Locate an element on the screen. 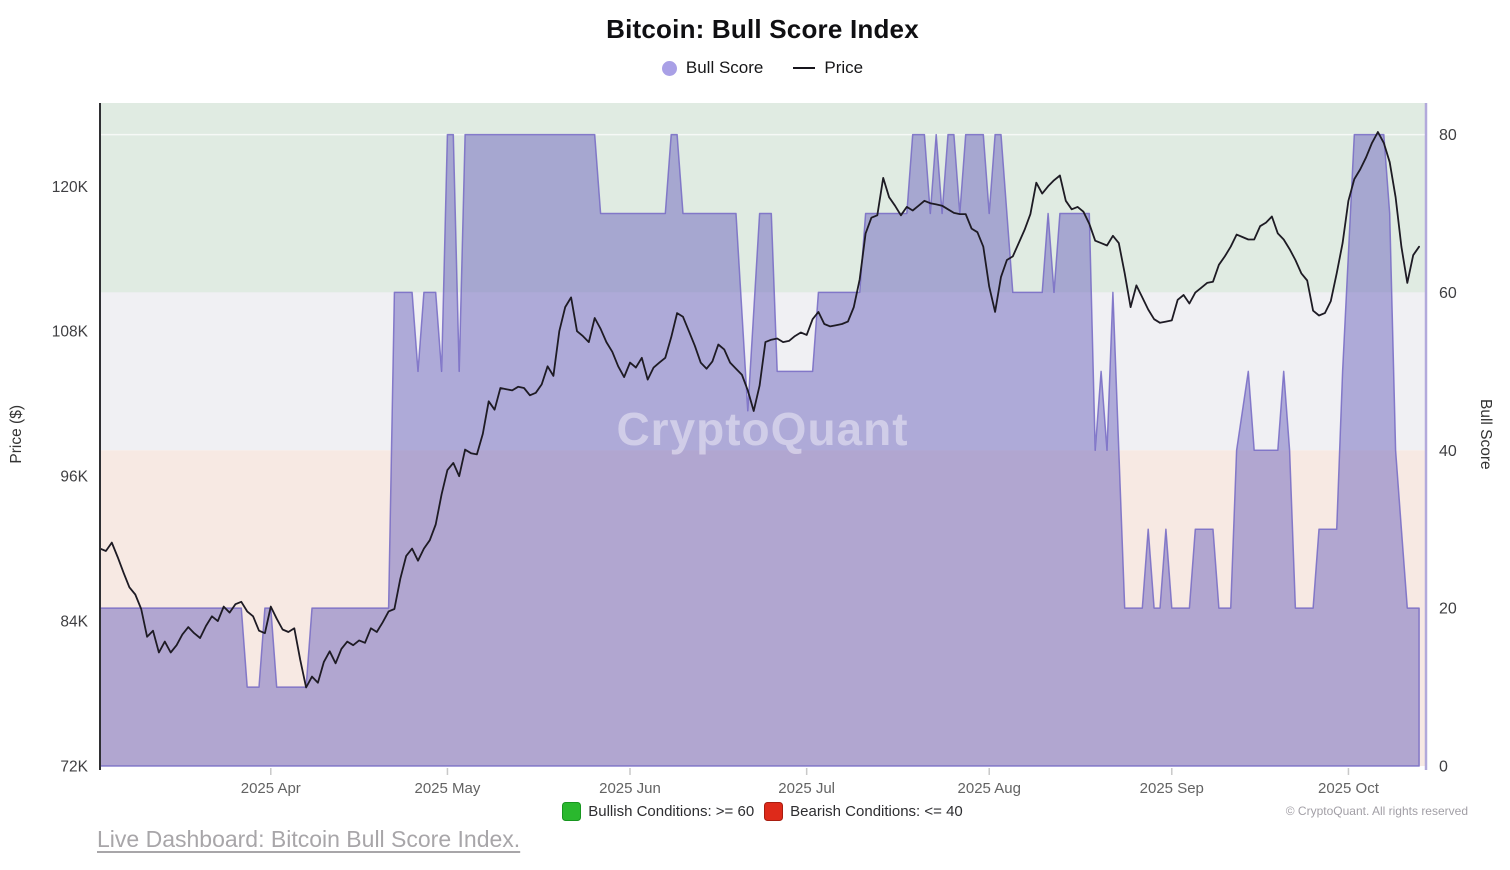 The width and height of the screenshot is (1510, 870). y-tick-label-right: 20 is located at coordinates (1448, 609).